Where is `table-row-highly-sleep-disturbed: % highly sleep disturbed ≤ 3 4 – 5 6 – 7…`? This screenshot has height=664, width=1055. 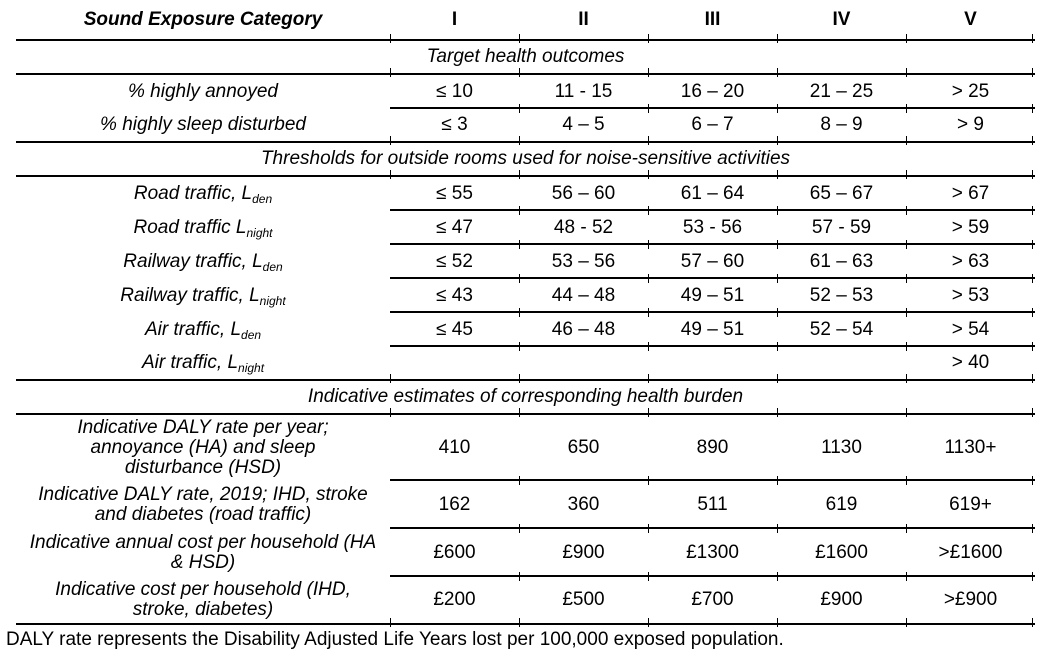 table-row-highly-sleep-disturbed: % highly sleep disturbed ≤ 3 4 – 5 6 – 7… is located at coordinates (525, 127).